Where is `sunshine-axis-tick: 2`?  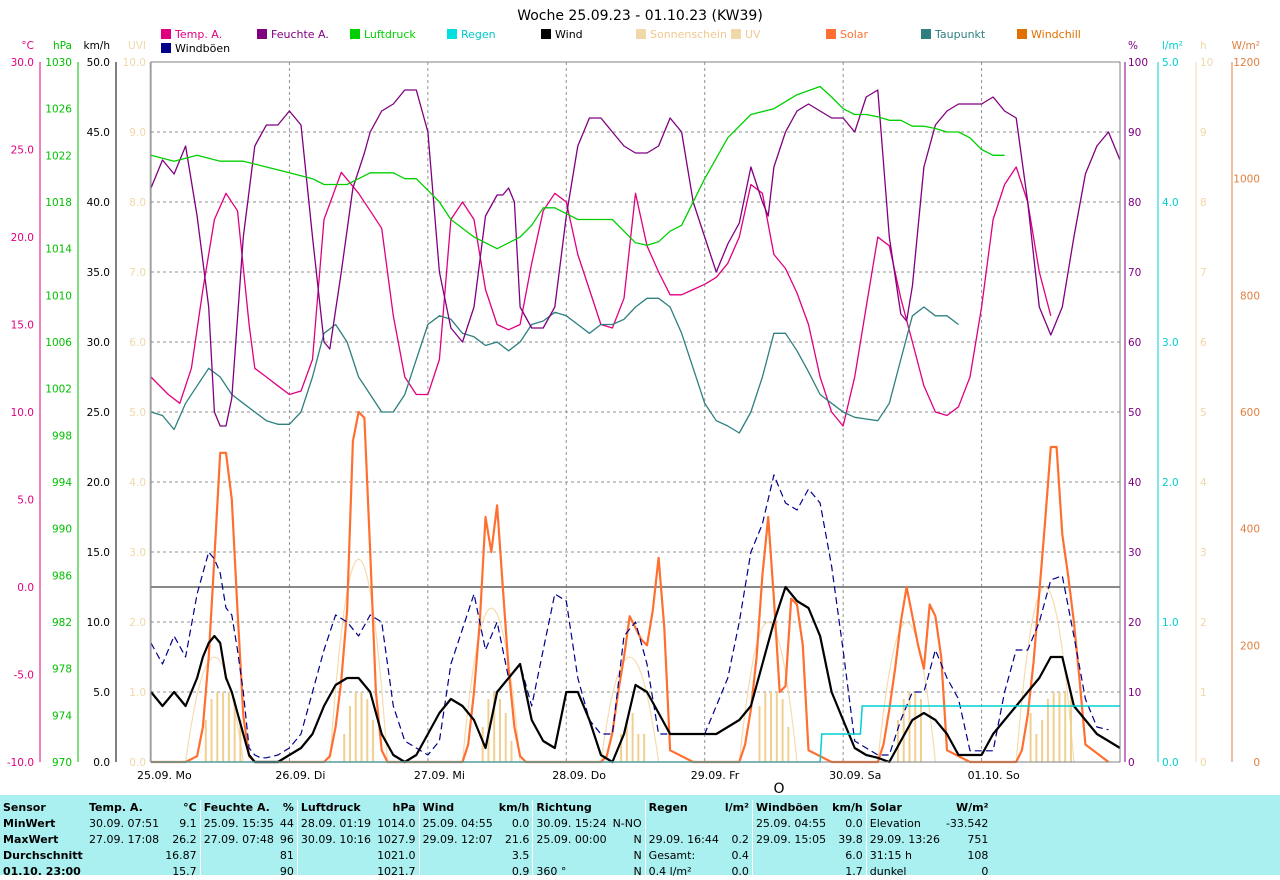 sunshine-axis-tick: 2 is located at coordinates (1203, 623).